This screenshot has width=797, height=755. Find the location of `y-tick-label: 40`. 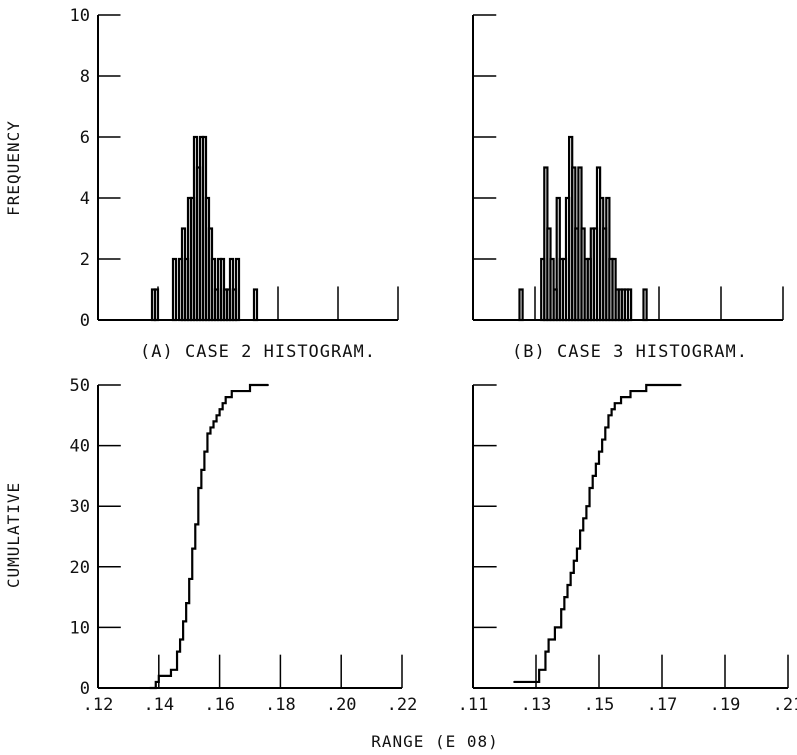

y-tick-label: 40 is located at coordinates (80, 447).